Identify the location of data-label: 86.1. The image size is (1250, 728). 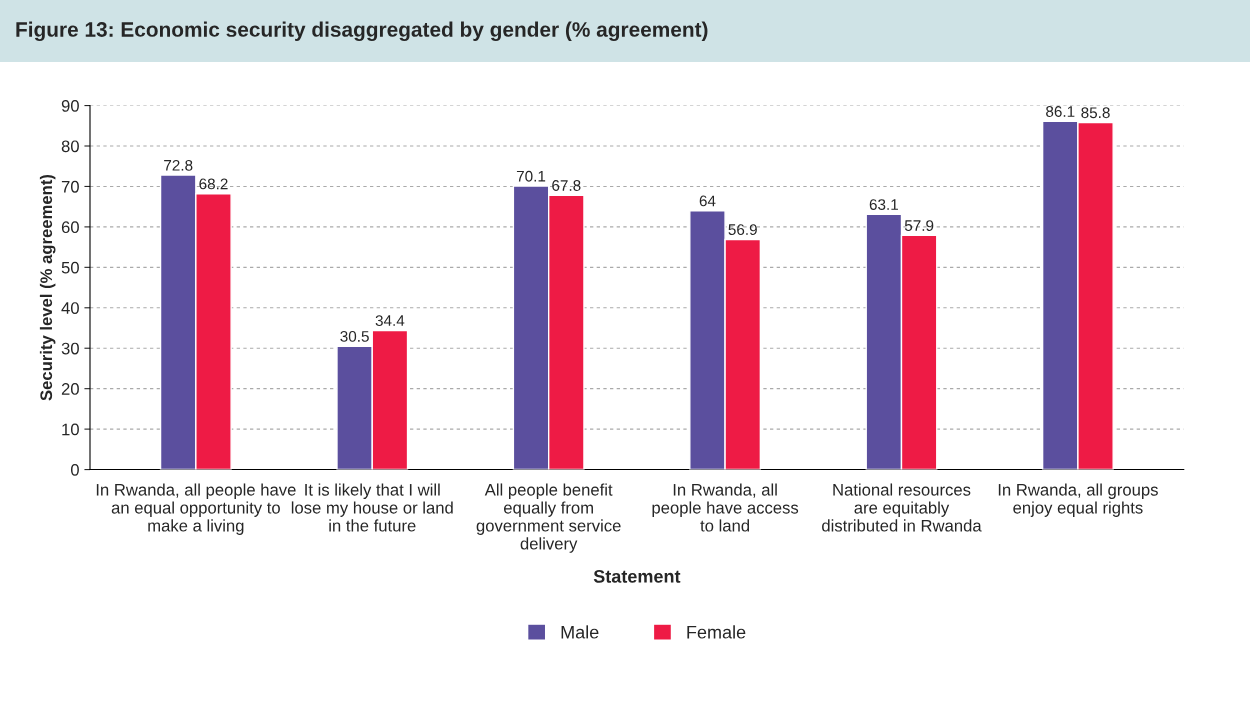
(1060, 111).